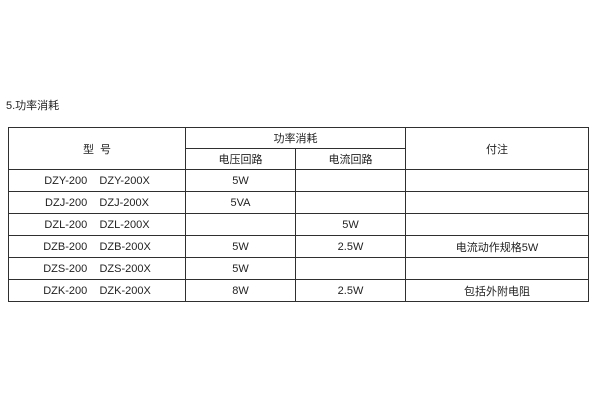  Describe the element at coordinates (497, 246) in the screenshot. I see `note-cell: 电流动作规格5W` at that location.